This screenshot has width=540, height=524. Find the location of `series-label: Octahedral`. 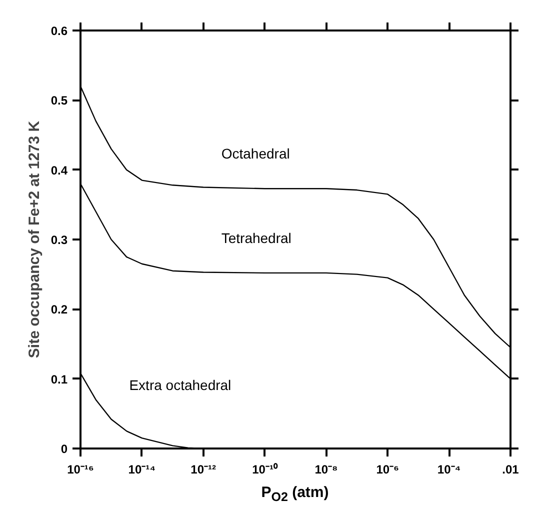

series-label: Octahedral is located at coordinates (255, 153).